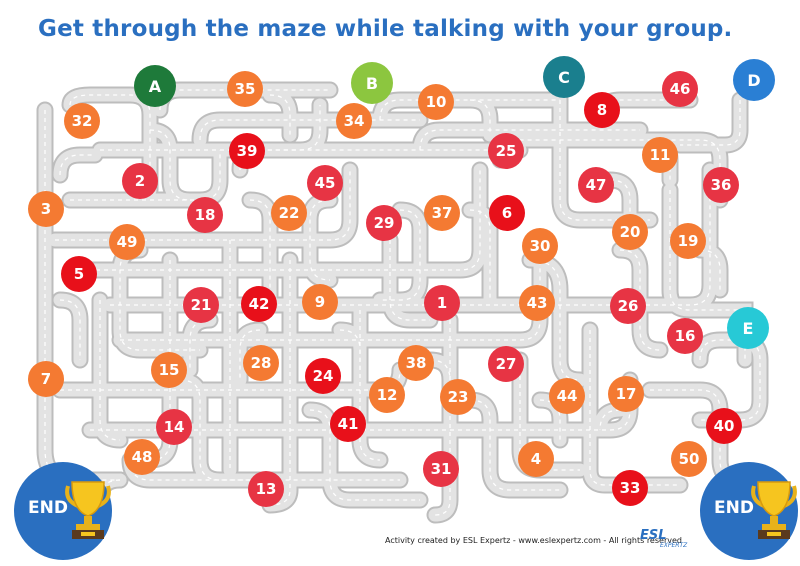 The height and width of the screenshot is (566, 800). Describe the element at coordinates (628, 306) in the screenshot. I see `number-node: 26` at that location.